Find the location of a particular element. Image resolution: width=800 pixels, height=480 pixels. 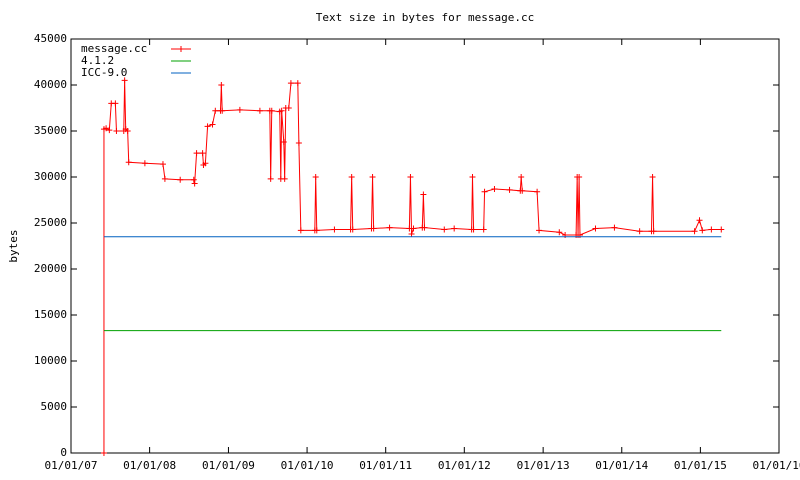

legend-label: message.cc is located at coordinates (114, 48).